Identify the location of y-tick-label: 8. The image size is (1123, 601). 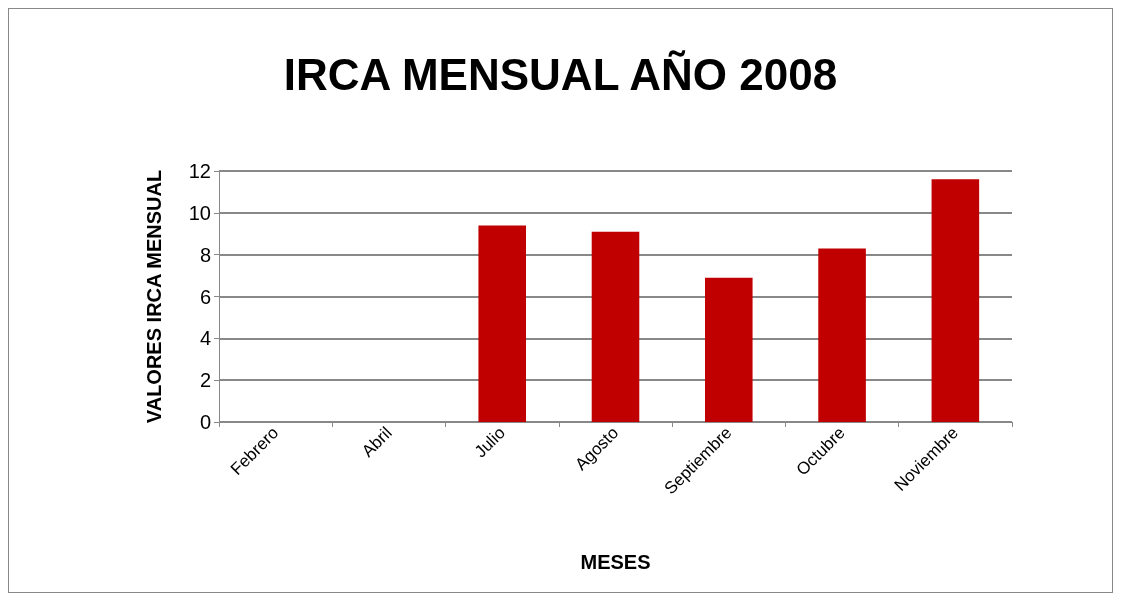
(205, 254).